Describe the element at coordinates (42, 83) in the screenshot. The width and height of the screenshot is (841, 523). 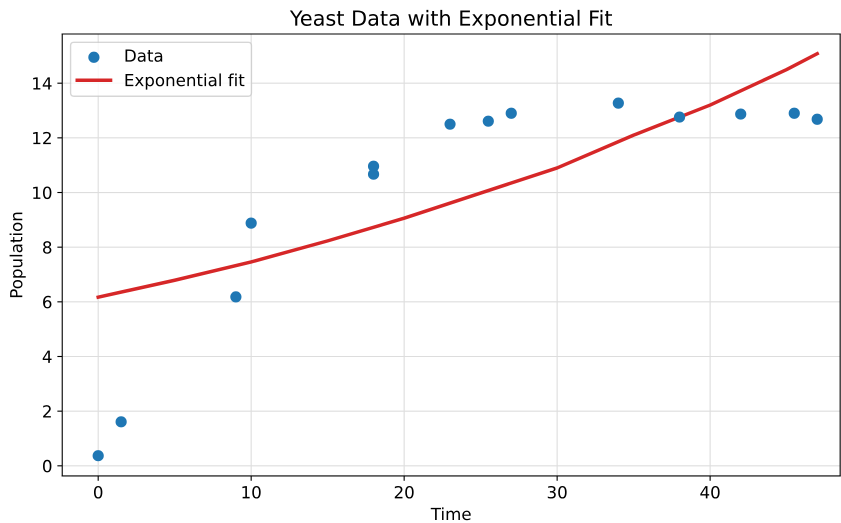
I see `y-tick-label: 14` at that location.